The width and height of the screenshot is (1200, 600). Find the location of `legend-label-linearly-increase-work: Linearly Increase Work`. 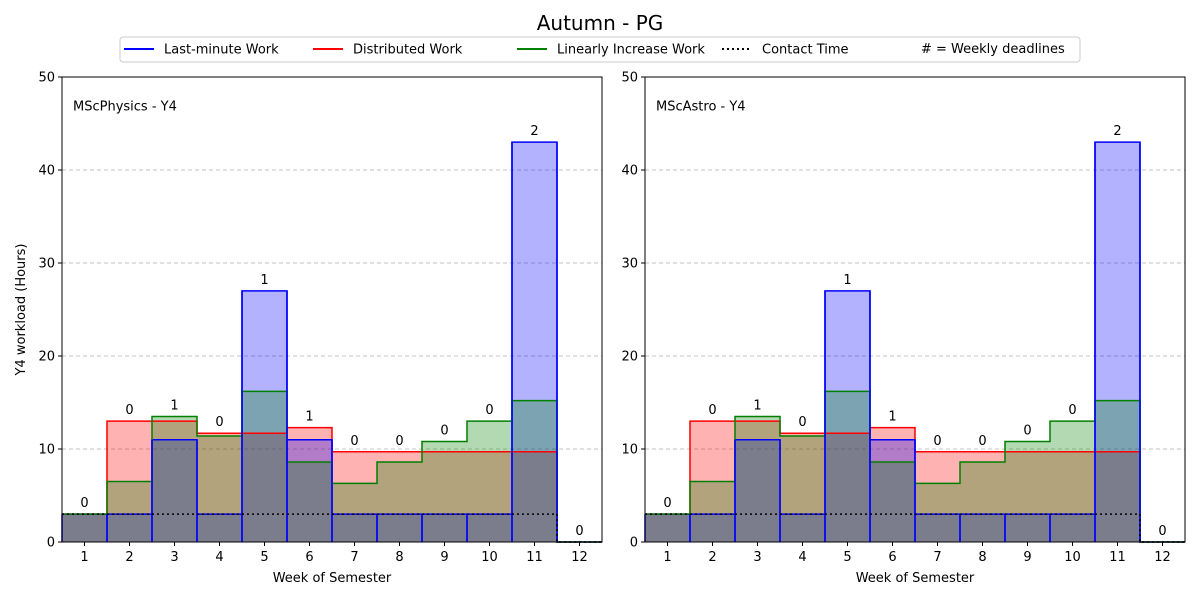

legend-label-linearly-increase-work: Linearly Increase Work is located at coordinates (631, 50).